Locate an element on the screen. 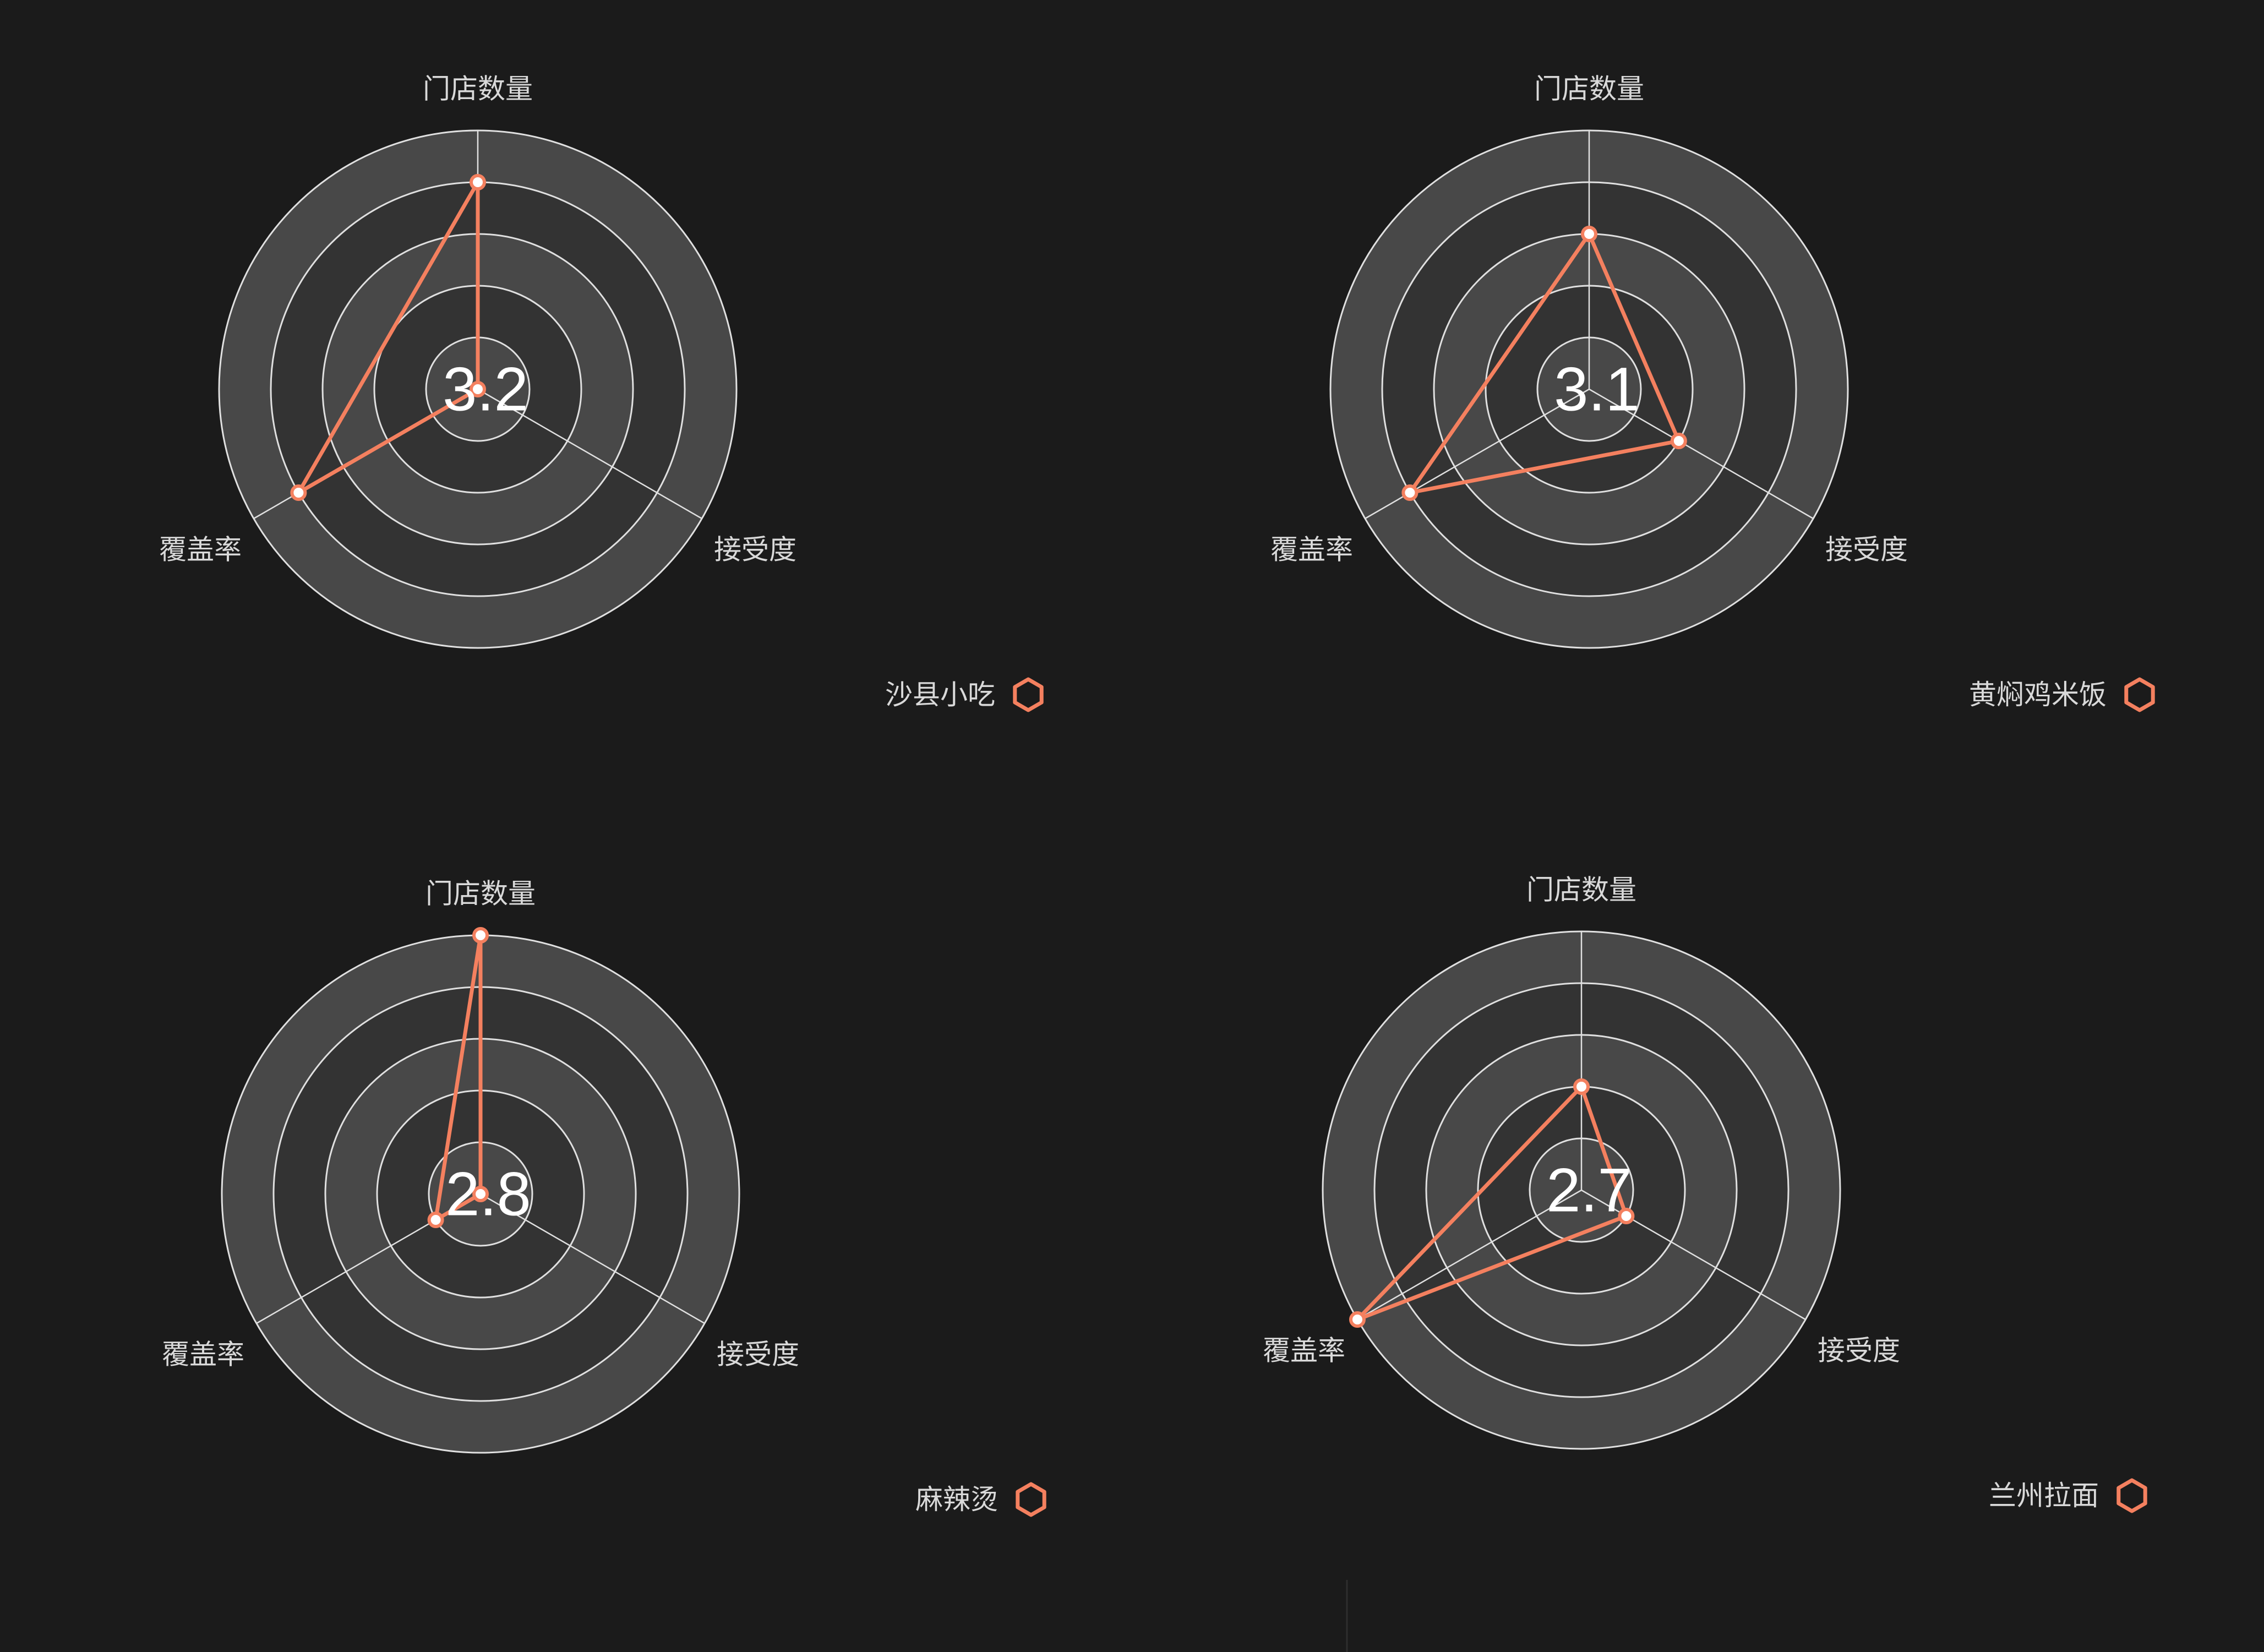  center-value: 3.2 is located at coordinates (485, 389).